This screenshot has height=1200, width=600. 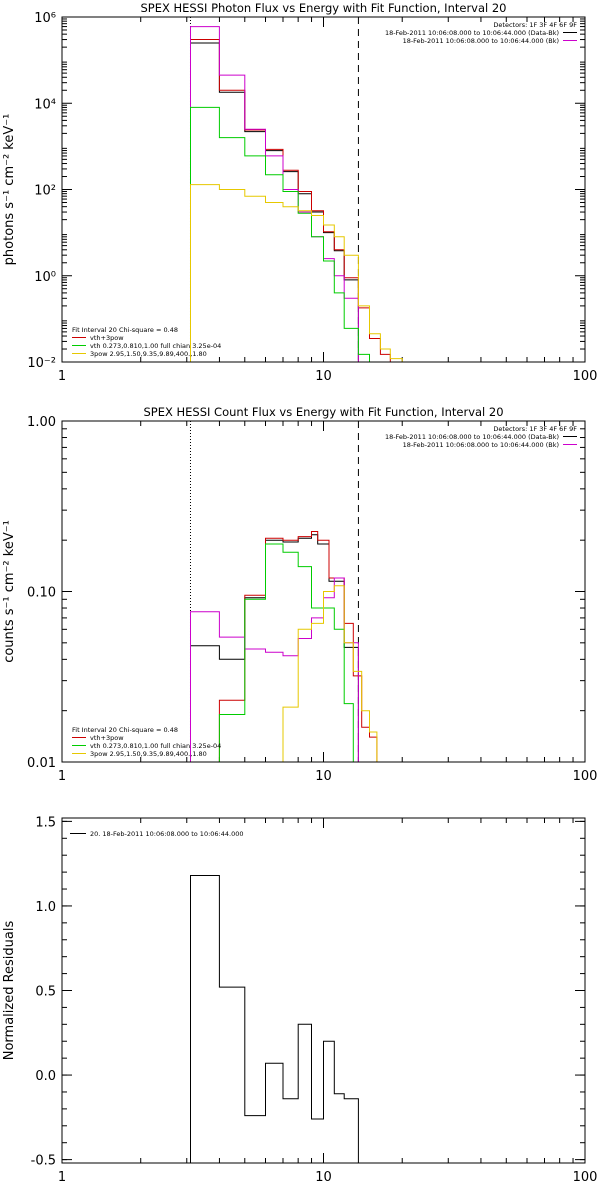 I want to click on y-tick-label: 1.0, so click(x=45, y=907).